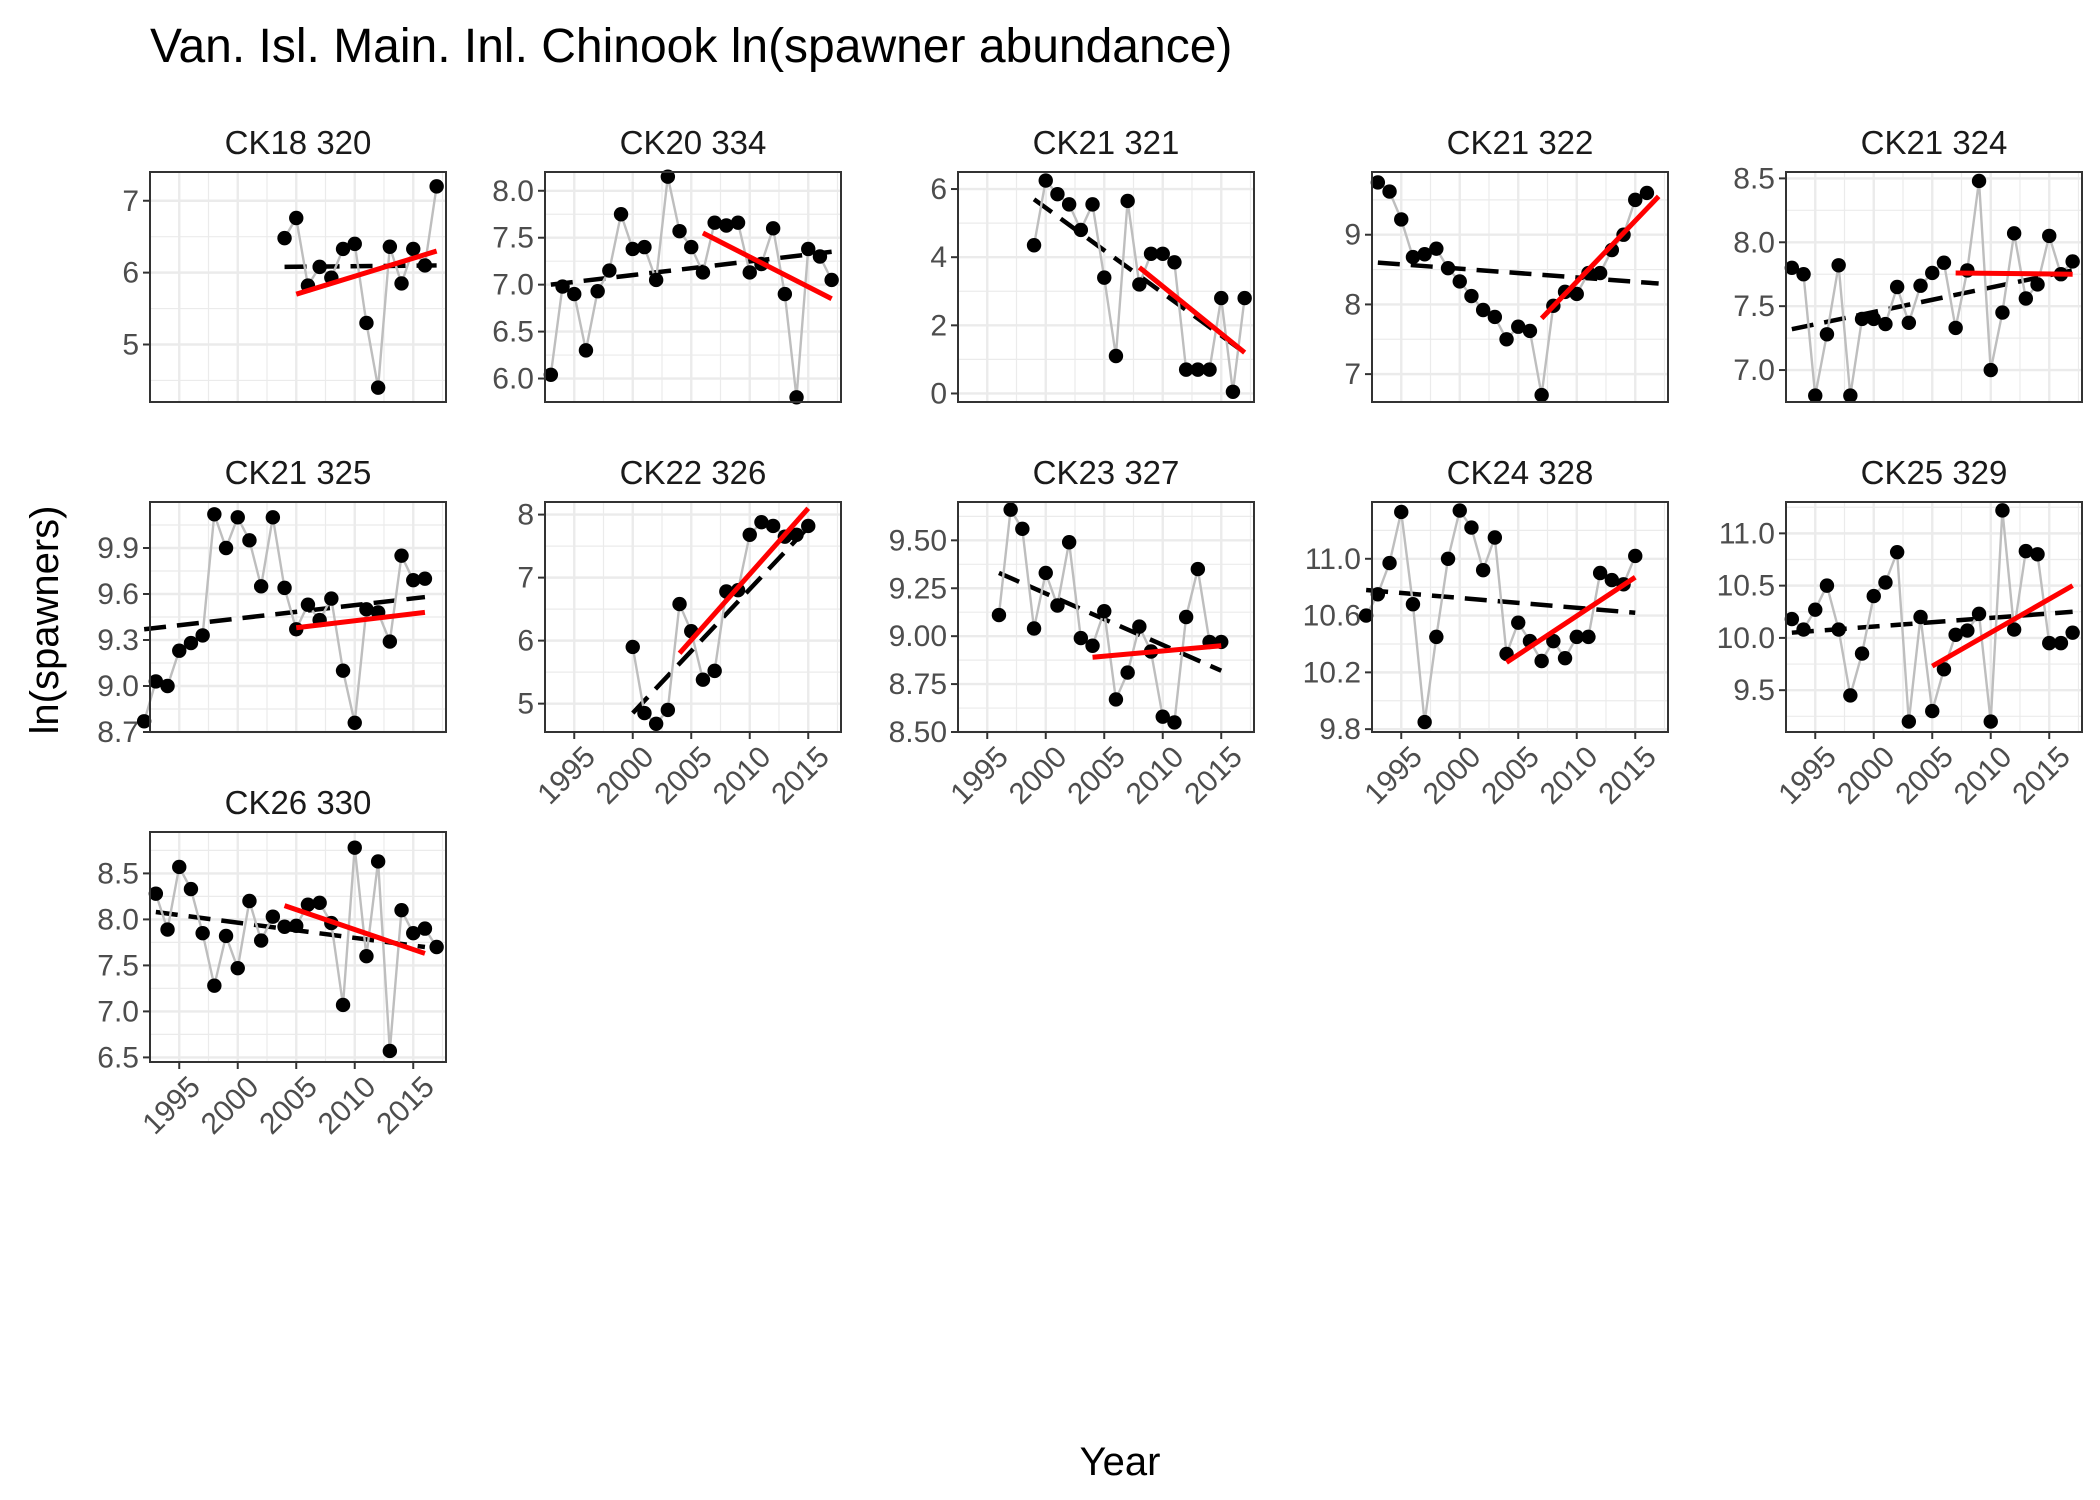 This screenshot has height=1500, width=2100. Describe the element at coordinates (298, 472) in the screenshot. I see `facet-label: CK21 325` at that location.